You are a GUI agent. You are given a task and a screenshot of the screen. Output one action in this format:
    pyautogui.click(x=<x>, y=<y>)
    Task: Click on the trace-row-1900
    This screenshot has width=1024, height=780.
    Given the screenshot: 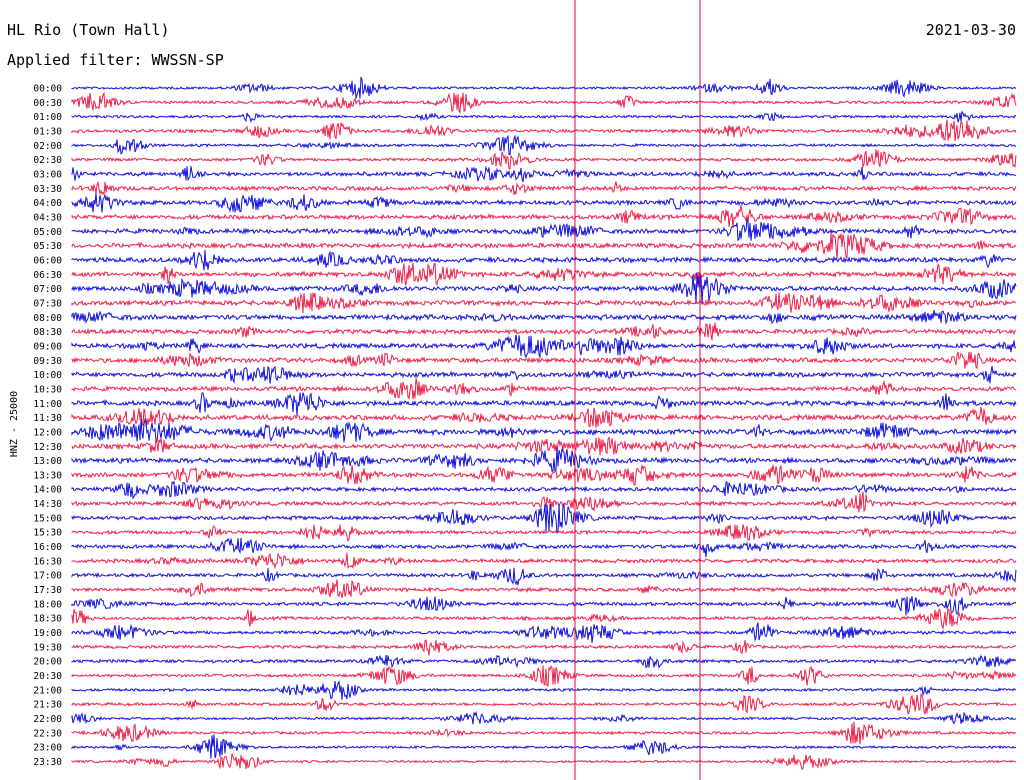 What is the action you would take?
    pyautogui.click(x=544, y=633)
    